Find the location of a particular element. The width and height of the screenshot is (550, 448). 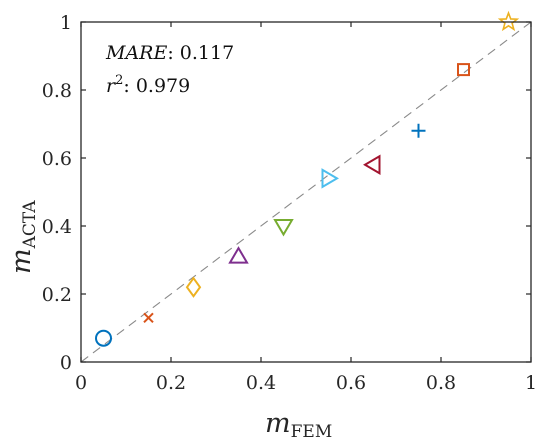

y-axis-label-sub: ACTA is located at coordinates (30, 225).